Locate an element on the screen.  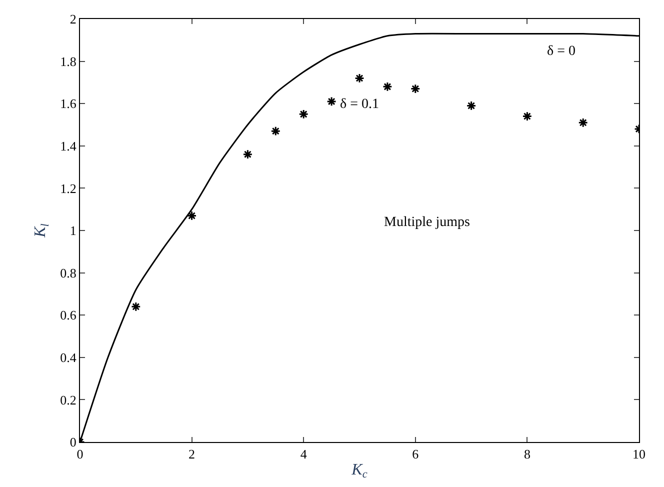
y-tick-label: 1 is located at coordinates (73, 230).